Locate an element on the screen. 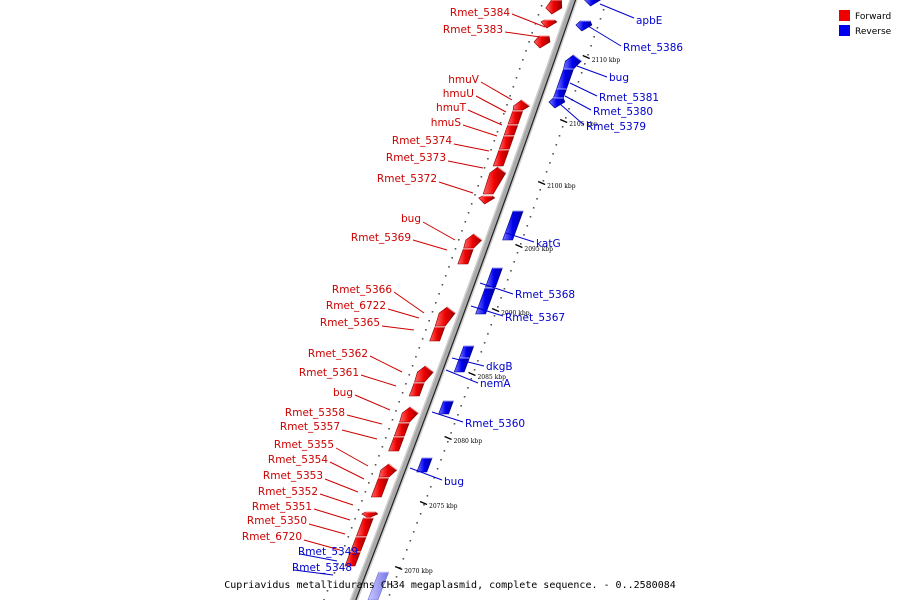 The image size is (900, 600). reverse-gene-label: Rmet_5386 is located at coordinates (653, 48).